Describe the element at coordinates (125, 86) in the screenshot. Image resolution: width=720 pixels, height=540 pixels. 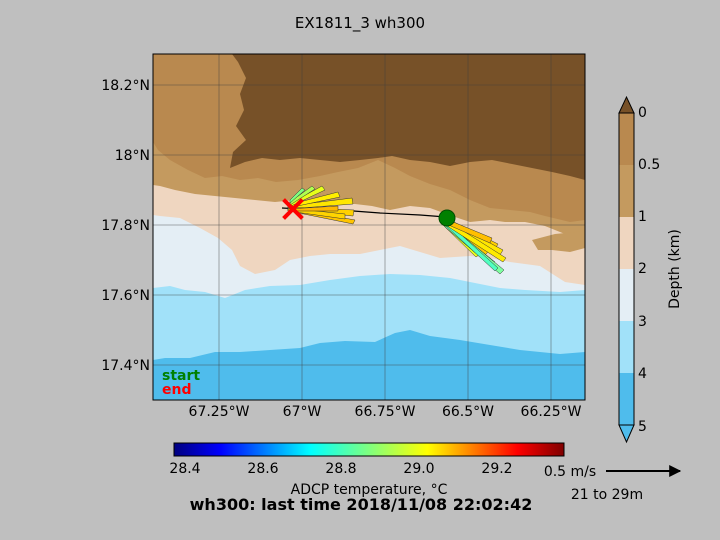
I see `lat-tick: 18.2°N` at that location.